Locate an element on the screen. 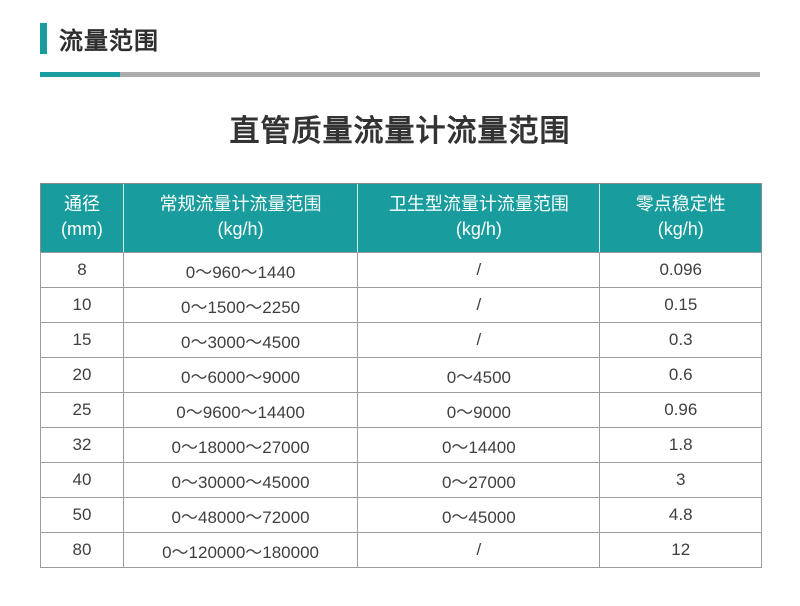 The height and width of the screenshot is (606, 800). table-row: 20 0～6000～9000 0～4500 0.6 is located at coordinates (401, 375).